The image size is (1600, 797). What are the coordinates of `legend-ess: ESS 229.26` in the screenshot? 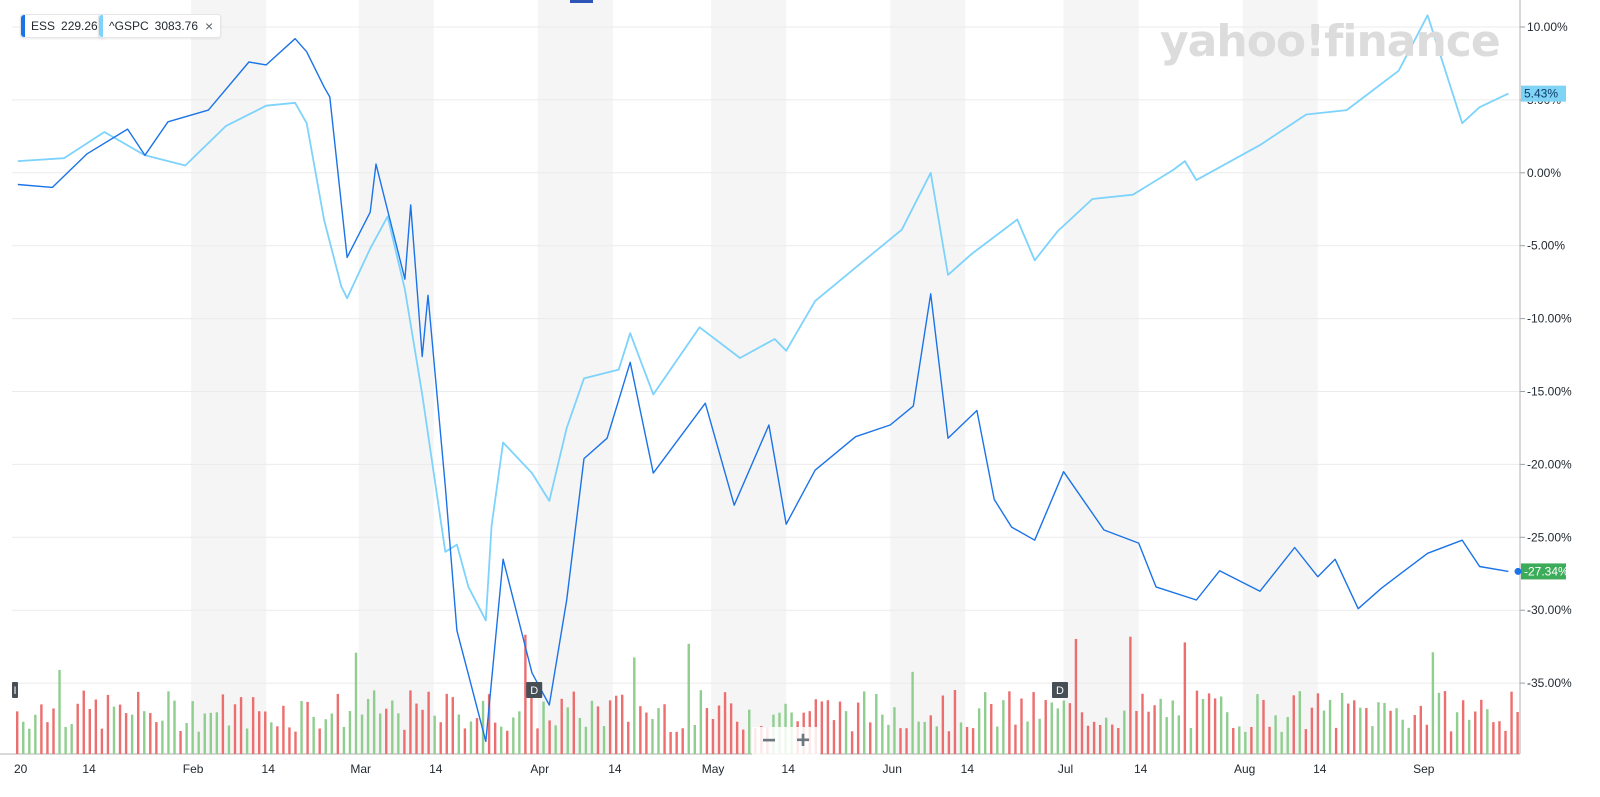 It's located at (63, 26).